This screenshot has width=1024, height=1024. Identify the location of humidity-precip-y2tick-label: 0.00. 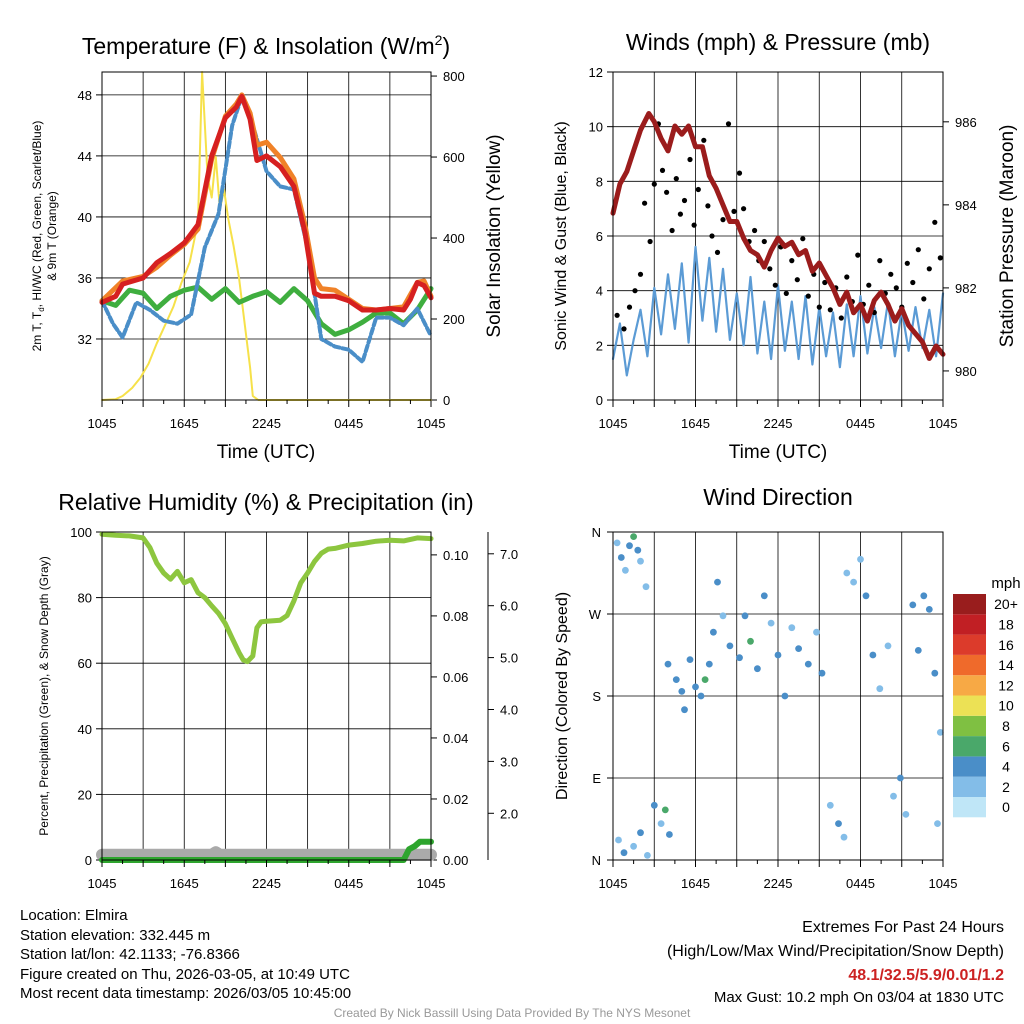
(455, 860).